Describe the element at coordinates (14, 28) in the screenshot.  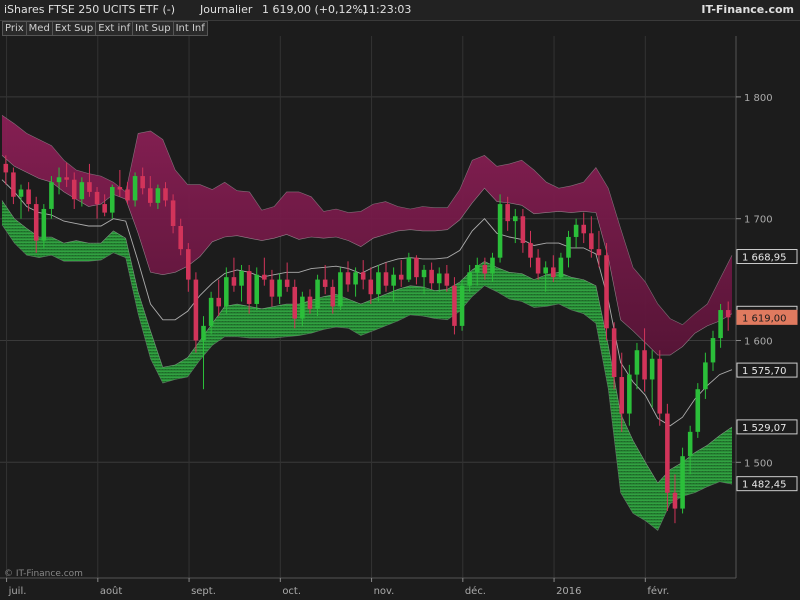
I see `legend-prix: Prix` at that location.